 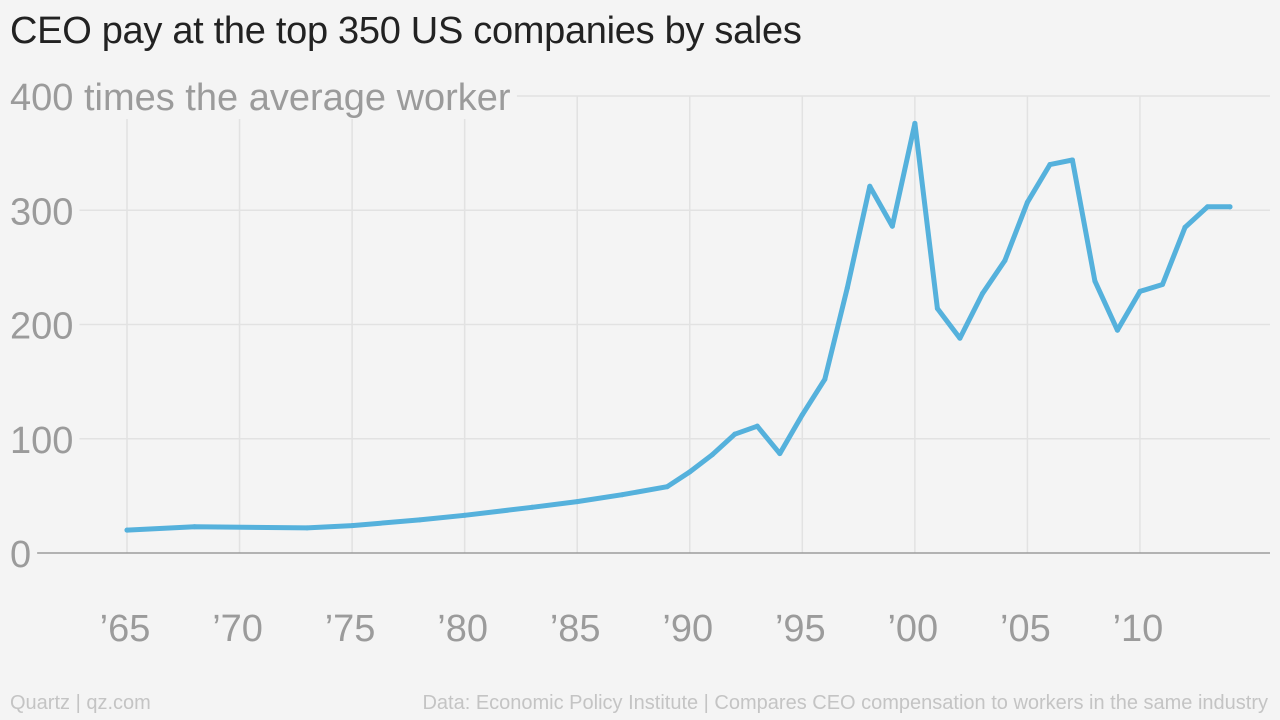 What do you see at coordinates (632, 629) in the screenshot?
I see `x-axis-ticks: ’65 ’70 ’75 ’80 ’85 ’90 ’95 ’00 ’05 ’10` at bounding box center [632, 629].